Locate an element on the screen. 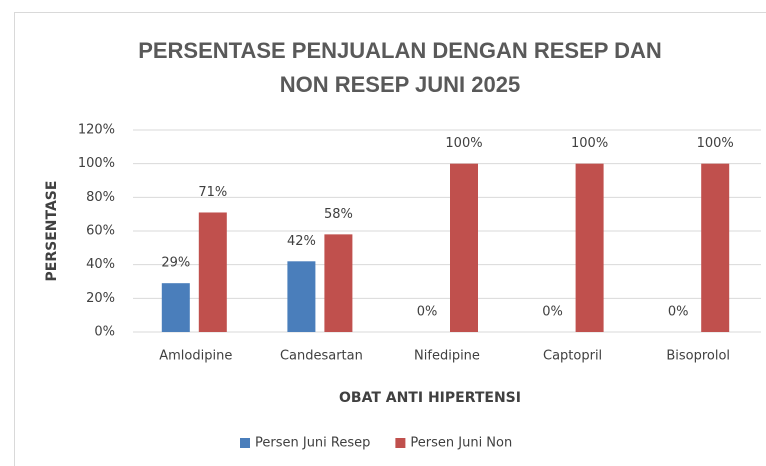 Image resolution: width=766 pixels, height=466 pixels. x-tick-label: Amlodipine is located at coordinates (195, 356).